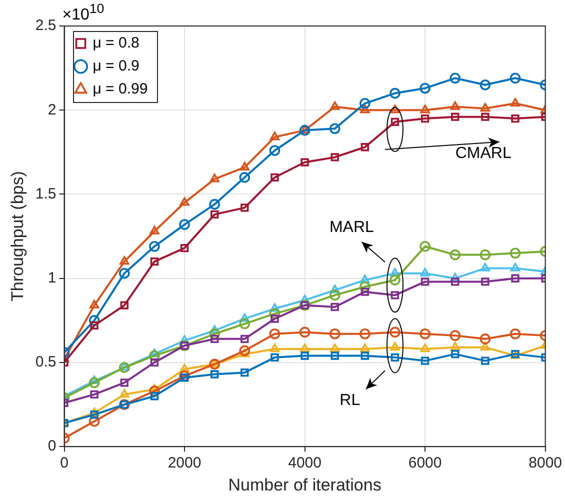 Image resolution: width=565 pixels, height=502 pixels. I want to click on y-tick-label: 1.5, so click(45, 193).